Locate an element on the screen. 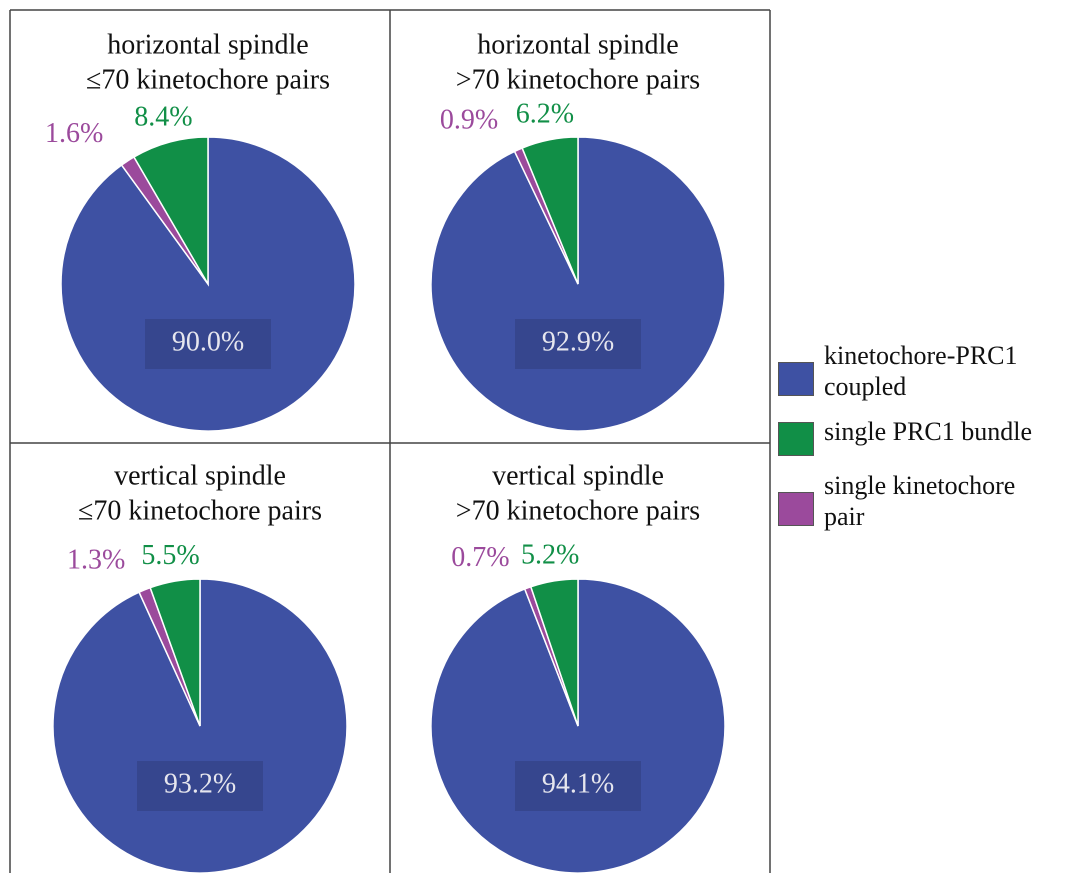 The height and width of the screenshot is (873, 1086). legend-label: single kinetochore pair is located at coordinates (920, 501).